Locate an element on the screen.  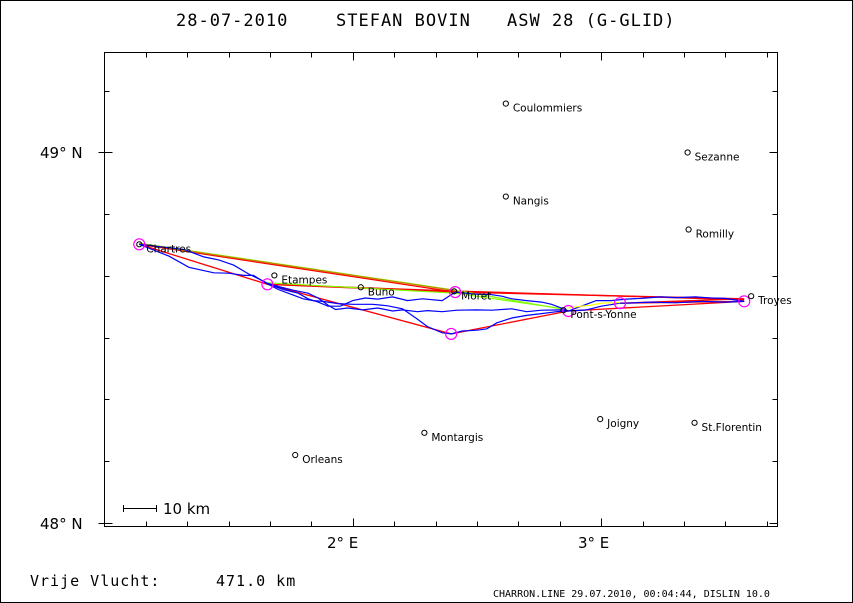
series-track is located at coordinates (354, 278).